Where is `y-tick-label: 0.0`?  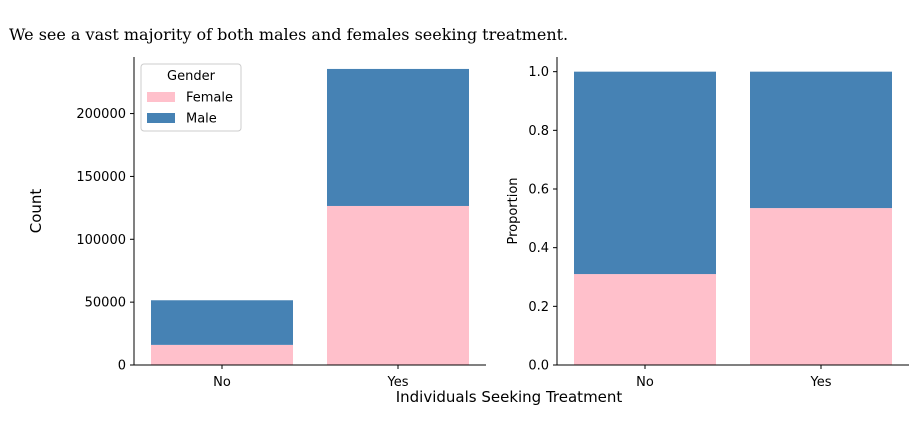
y-tick-label: 0.0 is located at coordinates (538, 366).